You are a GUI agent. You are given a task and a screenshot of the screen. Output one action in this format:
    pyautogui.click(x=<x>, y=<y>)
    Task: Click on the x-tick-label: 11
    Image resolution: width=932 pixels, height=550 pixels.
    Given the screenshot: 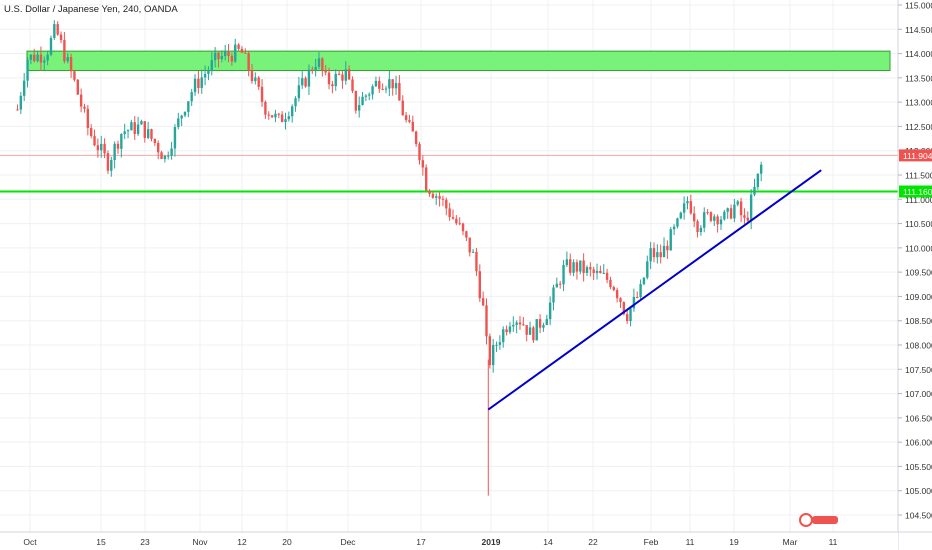 What is the action you would take?
    pyautogui.click(x=690, y=542)
    